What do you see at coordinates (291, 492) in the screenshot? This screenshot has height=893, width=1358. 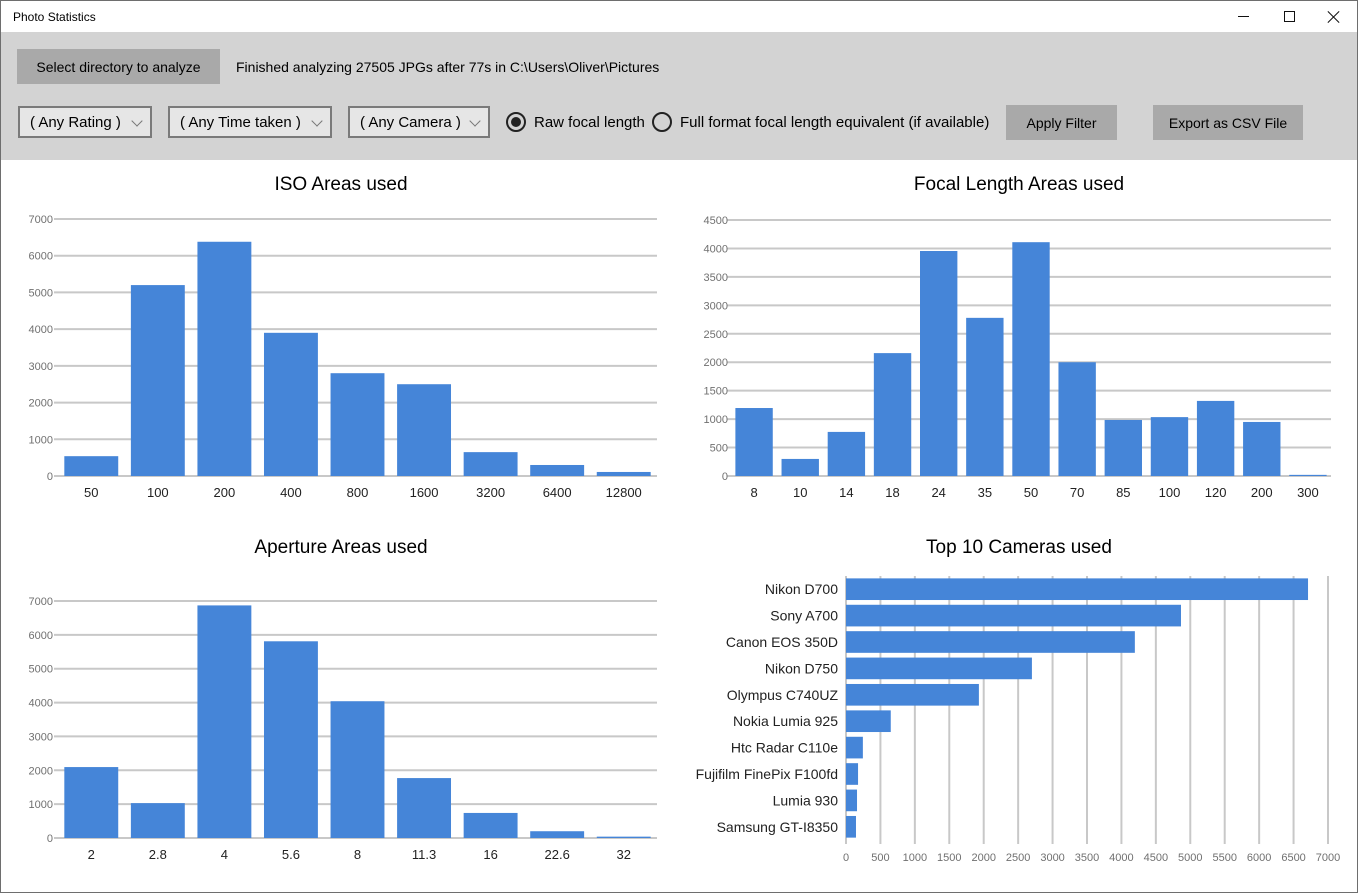 I see `x-tick-label: 400` at bounding box center [291, 492].